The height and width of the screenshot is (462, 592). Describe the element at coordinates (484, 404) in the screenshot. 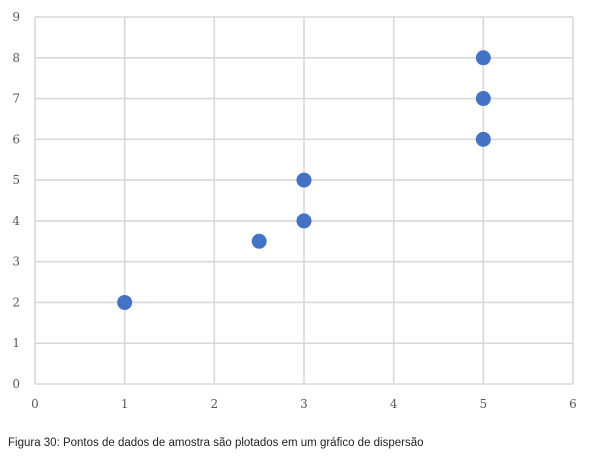

I see `x-tick-label: 5` at that location.